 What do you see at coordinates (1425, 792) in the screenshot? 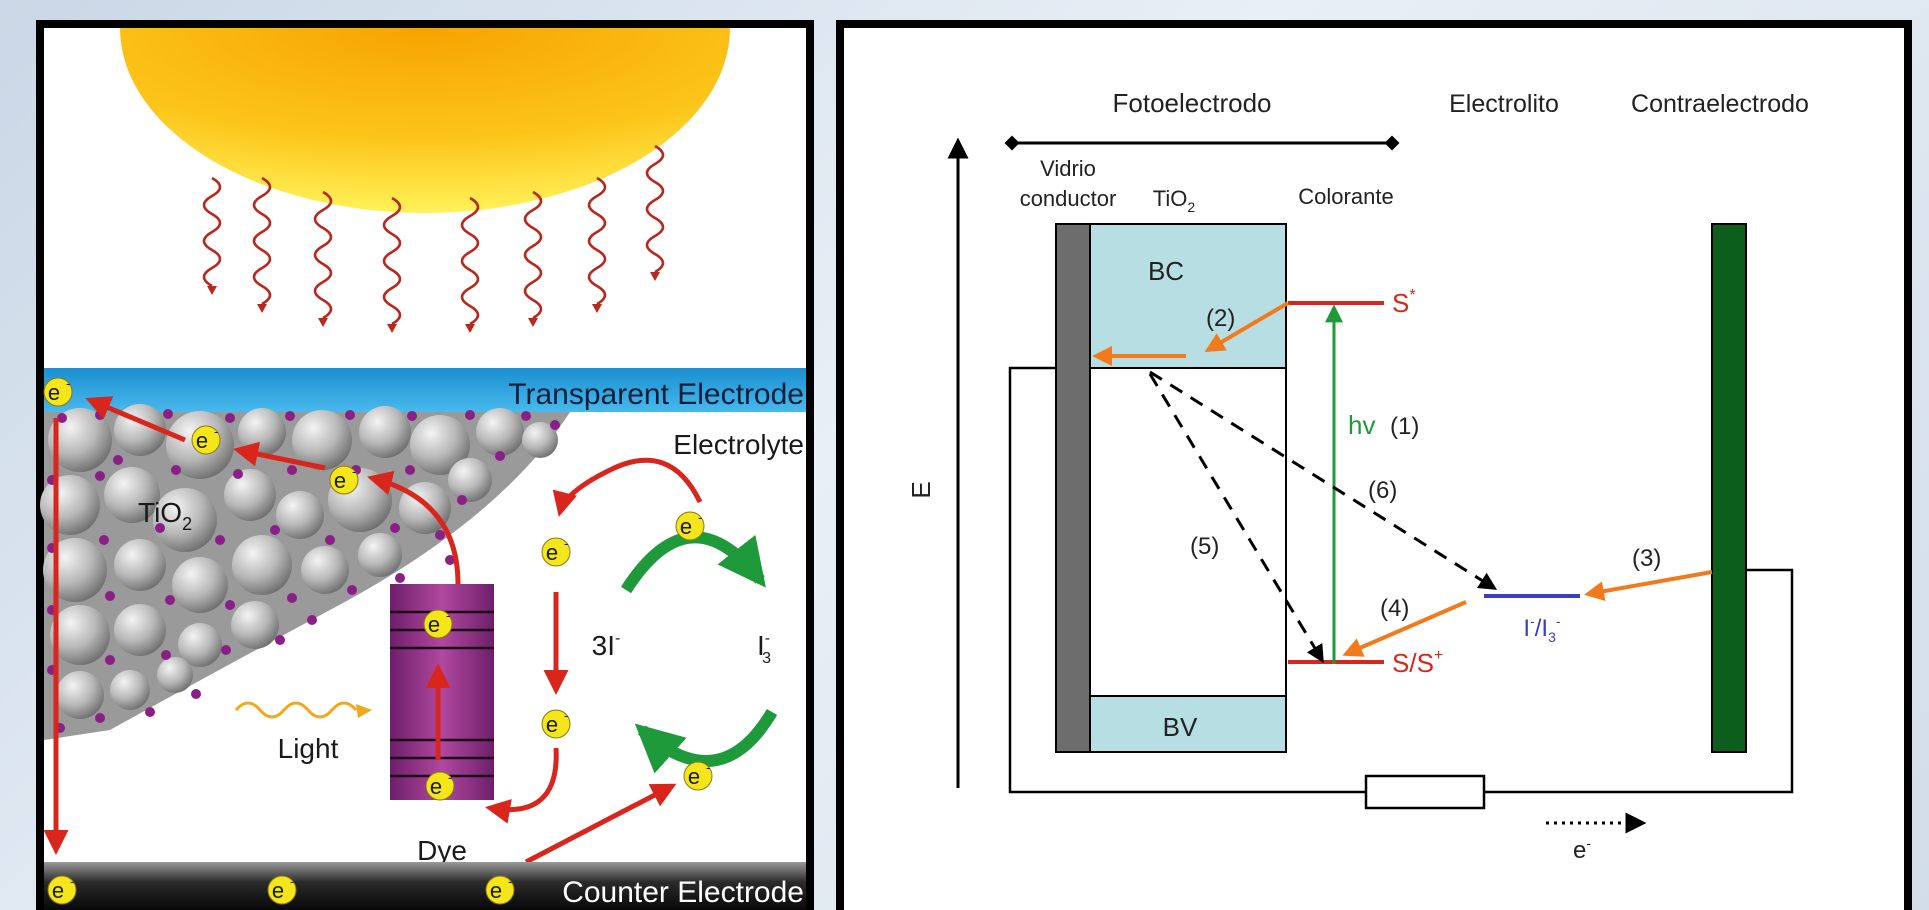
I see `load-resistor` at bounding box center [1425, 792].